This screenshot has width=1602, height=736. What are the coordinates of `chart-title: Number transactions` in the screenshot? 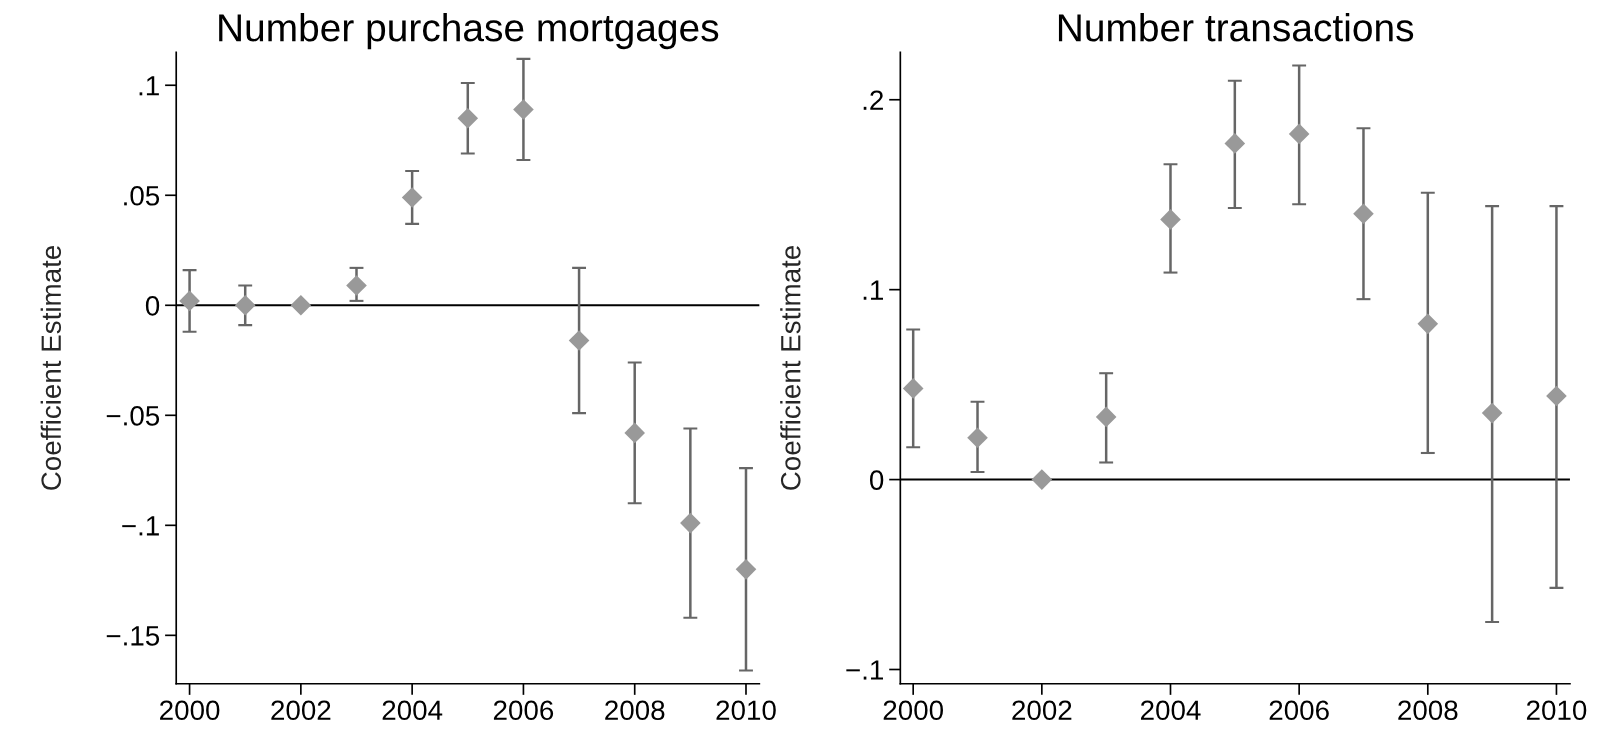 It's located at (1236, 27).